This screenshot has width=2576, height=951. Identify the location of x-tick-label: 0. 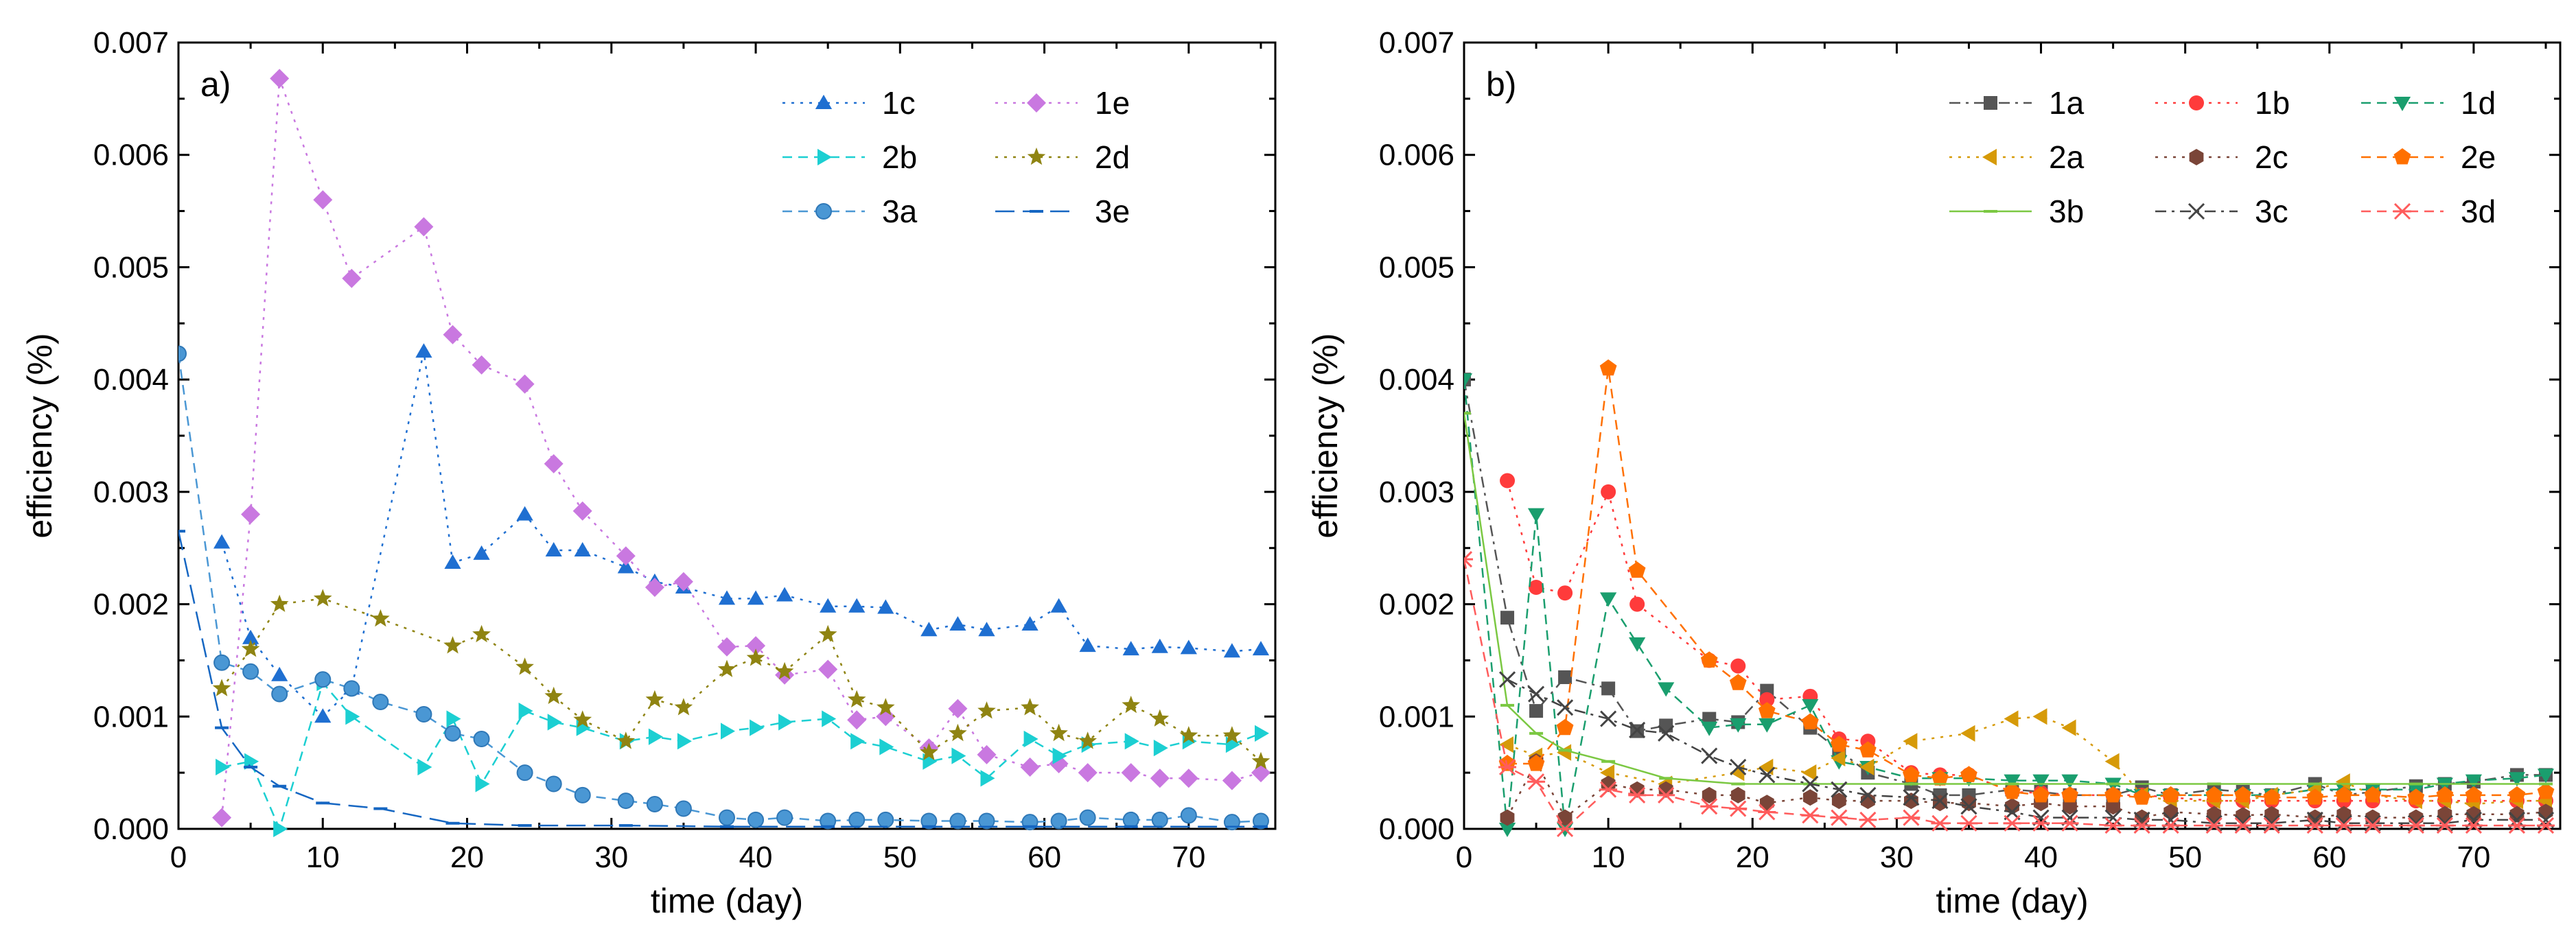
(1464, 858).